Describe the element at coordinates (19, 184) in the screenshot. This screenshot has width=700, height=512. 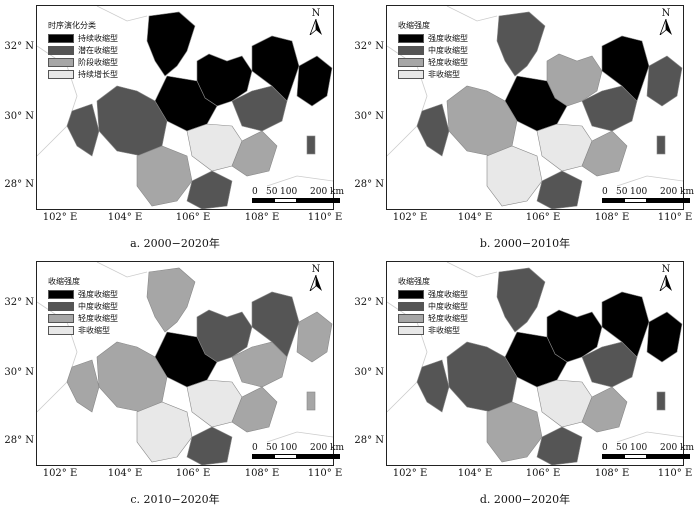
I see `latitude-label: 28° N` at that location.